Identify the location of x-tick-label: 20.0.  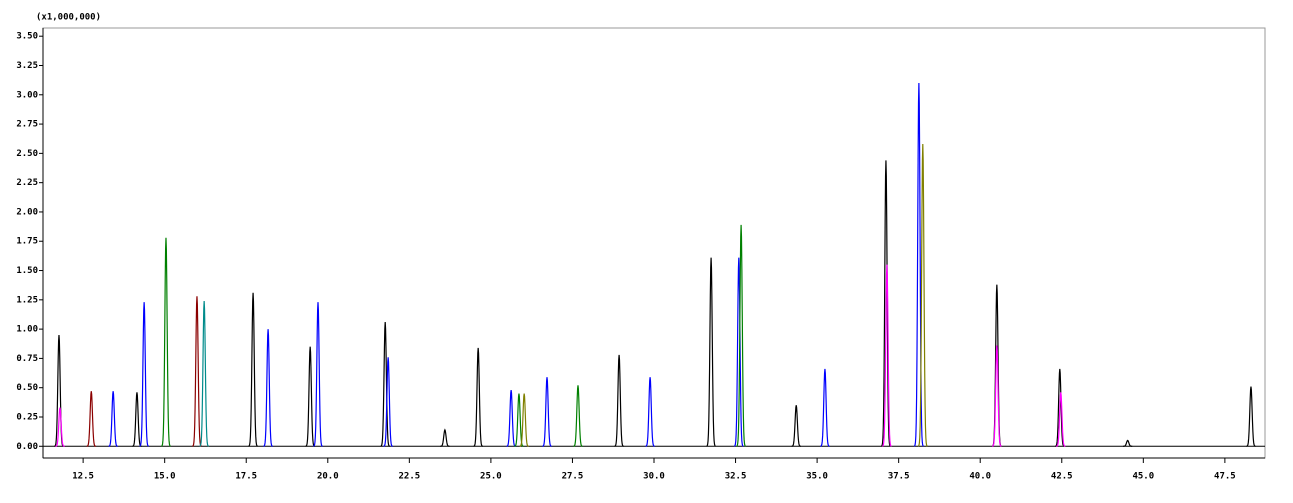
(328, 477).